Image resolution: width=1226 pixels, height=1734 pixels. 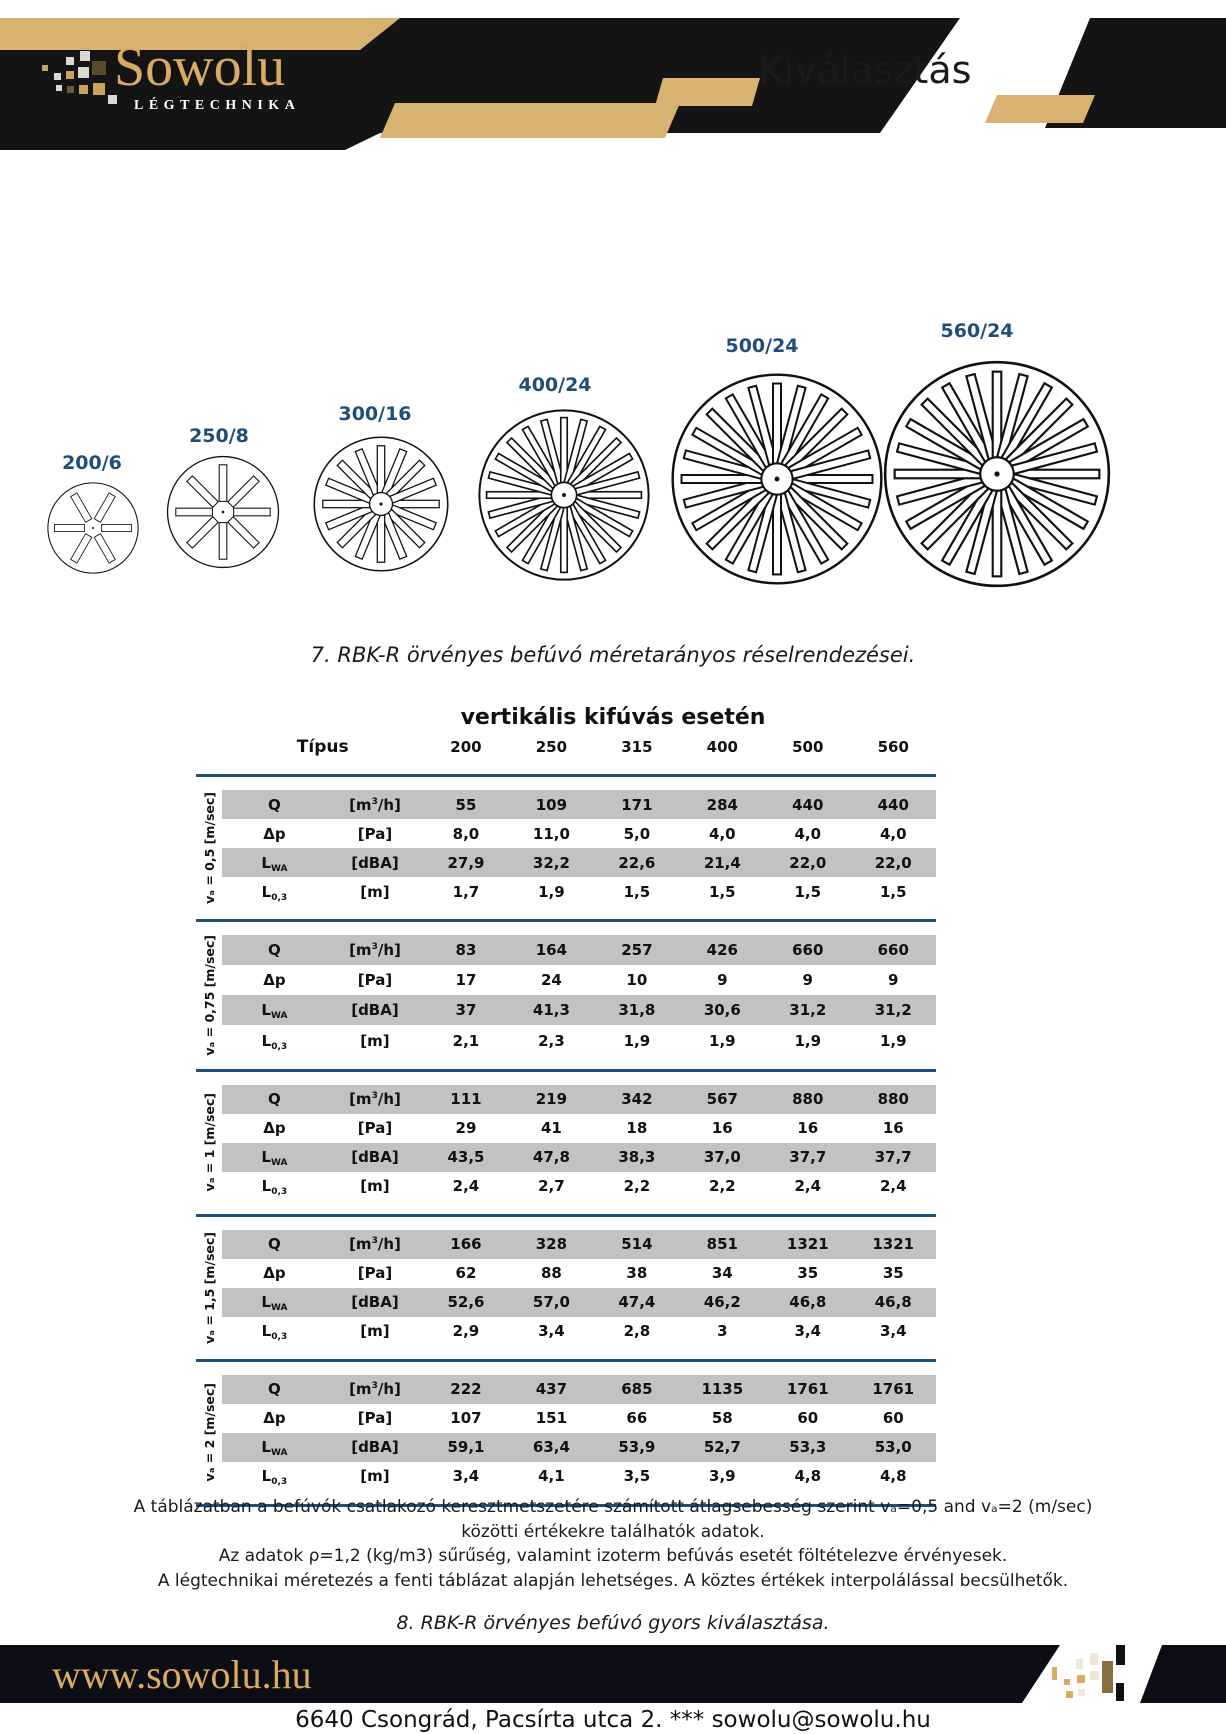 What do you see at coordinates (209, 1432) in the screenshot?
I see `velocity-axis-label: vₐ = 2 [m/sec]` at bounding box center [209, 1432].